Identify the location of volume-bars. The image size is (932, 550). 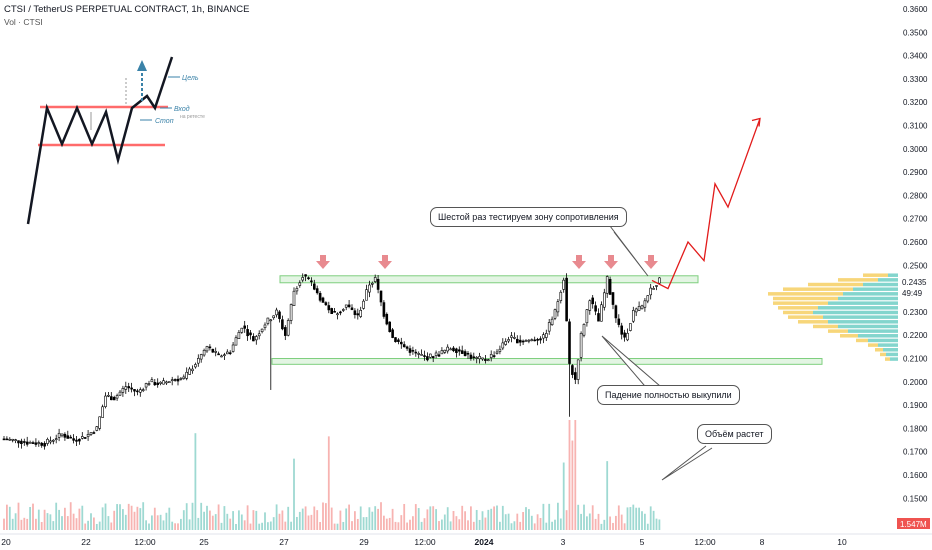
(332, 475).